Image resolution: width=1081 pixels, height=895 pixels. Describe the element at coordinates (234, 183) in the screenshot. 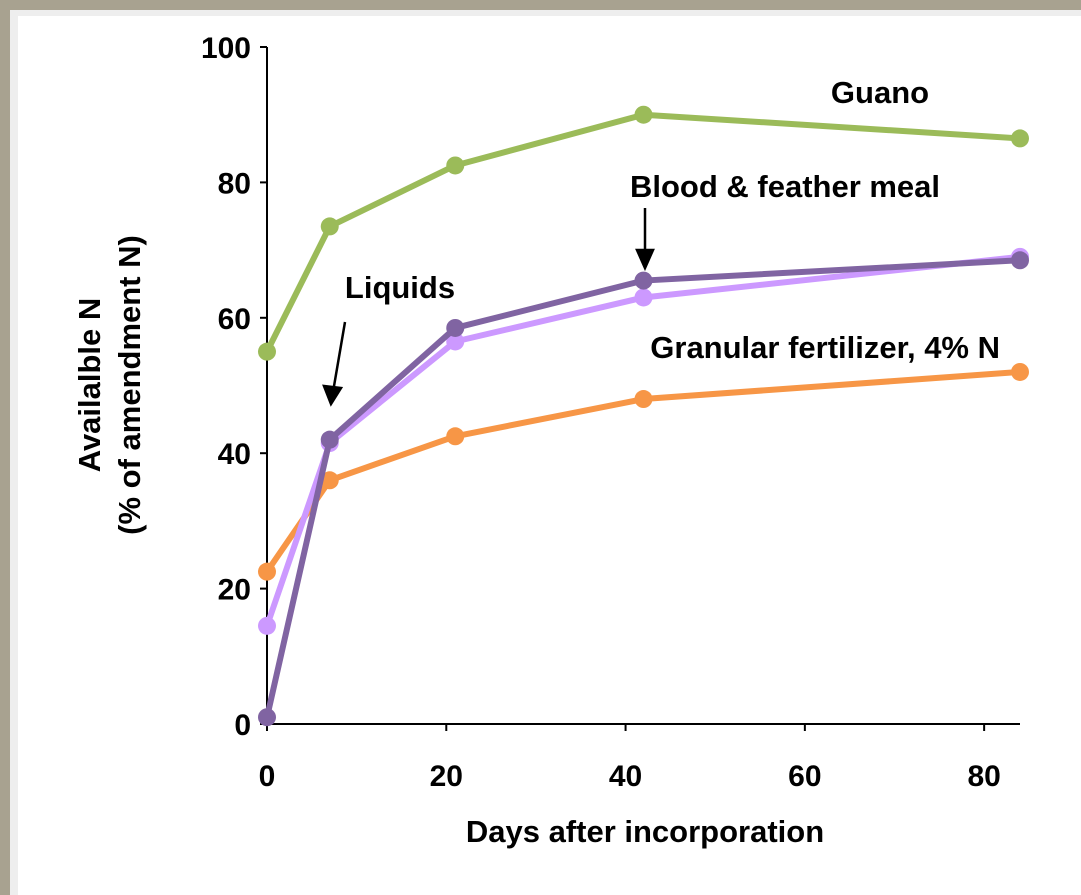

I see `y-tick-label: 80` at that location.